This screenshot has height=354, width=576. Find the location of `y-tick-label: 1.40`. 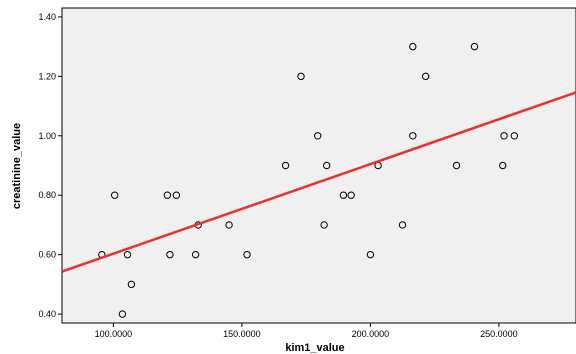

y-tick-label: 1.40 is located at coordinates (47, 17).